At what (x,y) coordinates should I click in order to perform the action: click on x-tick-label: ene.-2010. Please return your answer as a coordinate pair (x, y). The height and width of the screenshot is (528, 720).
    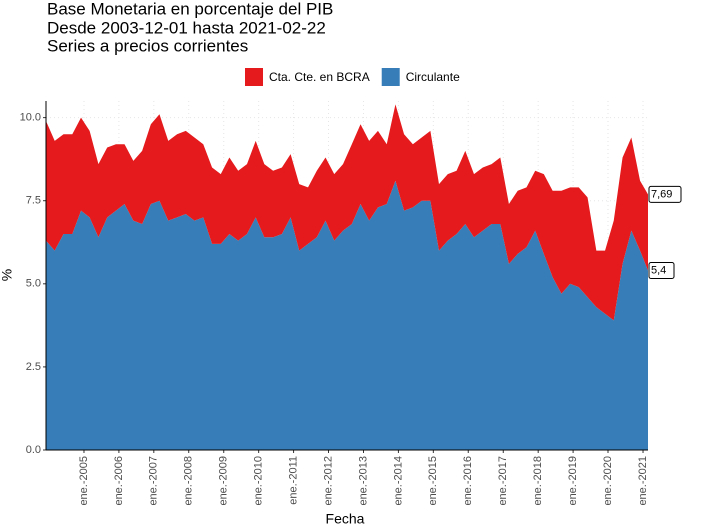
    Looking at the image, I should click on (259, 481).